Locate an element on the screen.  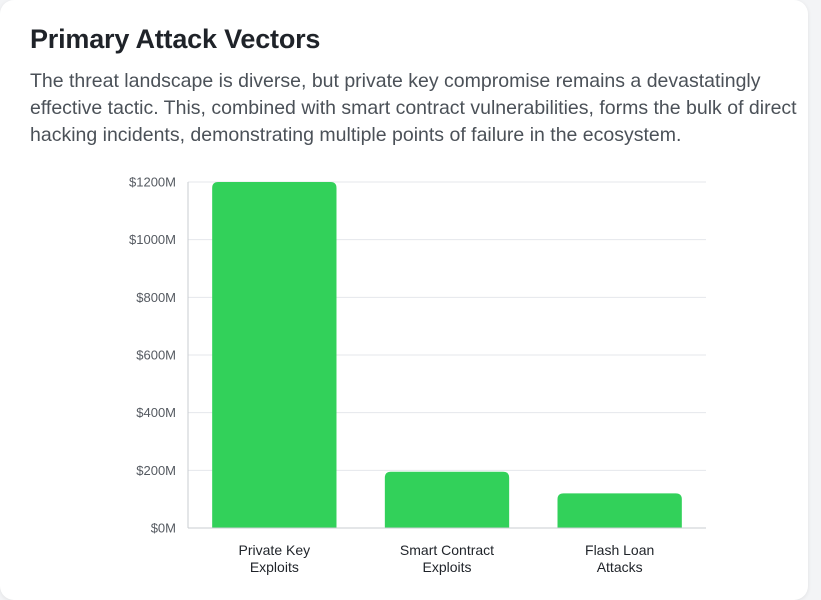
y-tick-label: $400M is located at coordinates (156, 412).